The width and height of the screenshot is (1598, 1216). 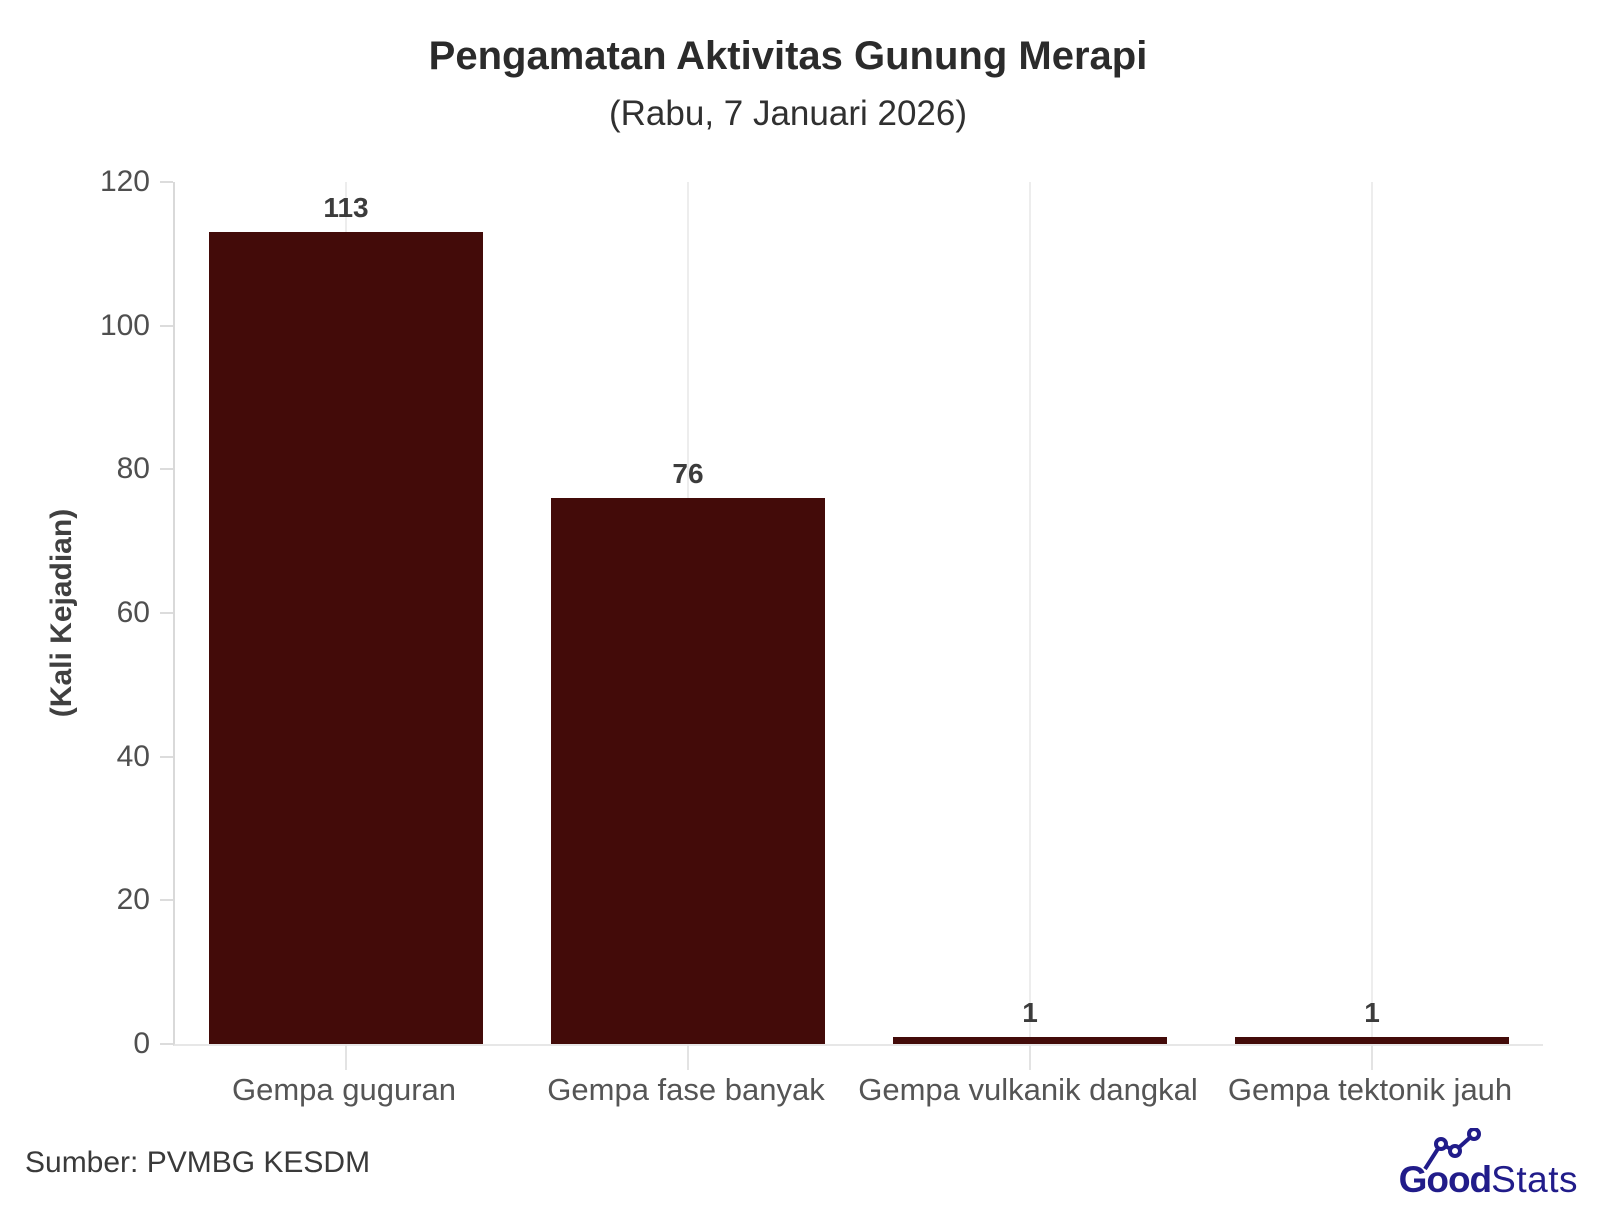 I want to click on goodstats-wordmark: GoodStats, so click(x=1488, y=1179).